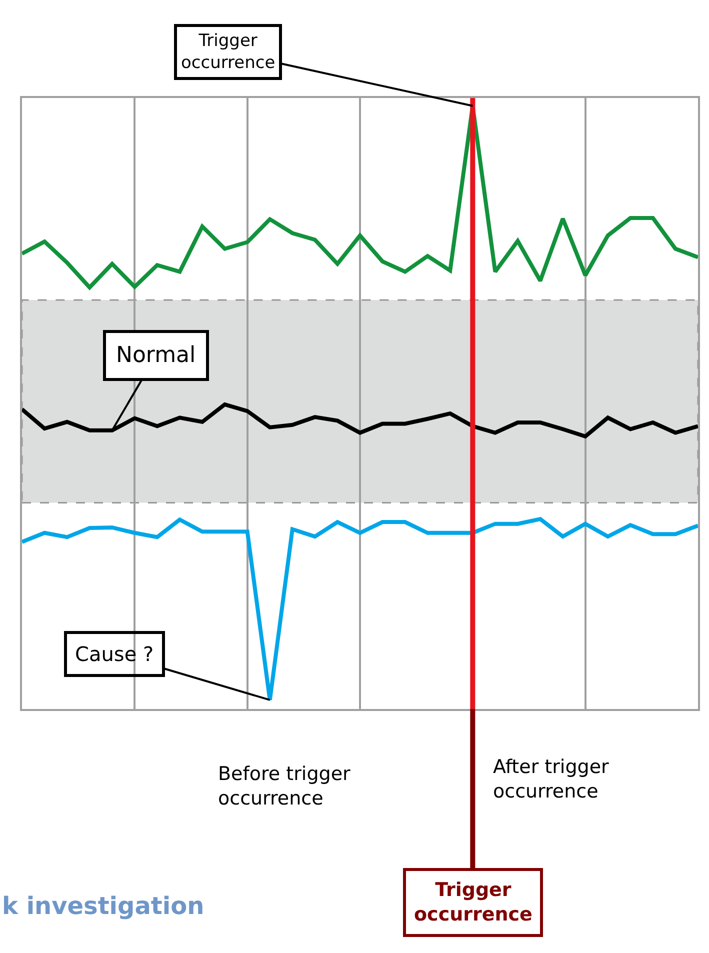  What do you see at coordinates (551, 779) in the screenshot?
I see `text: After trigger occurrence` at bounding box center [551, 779].